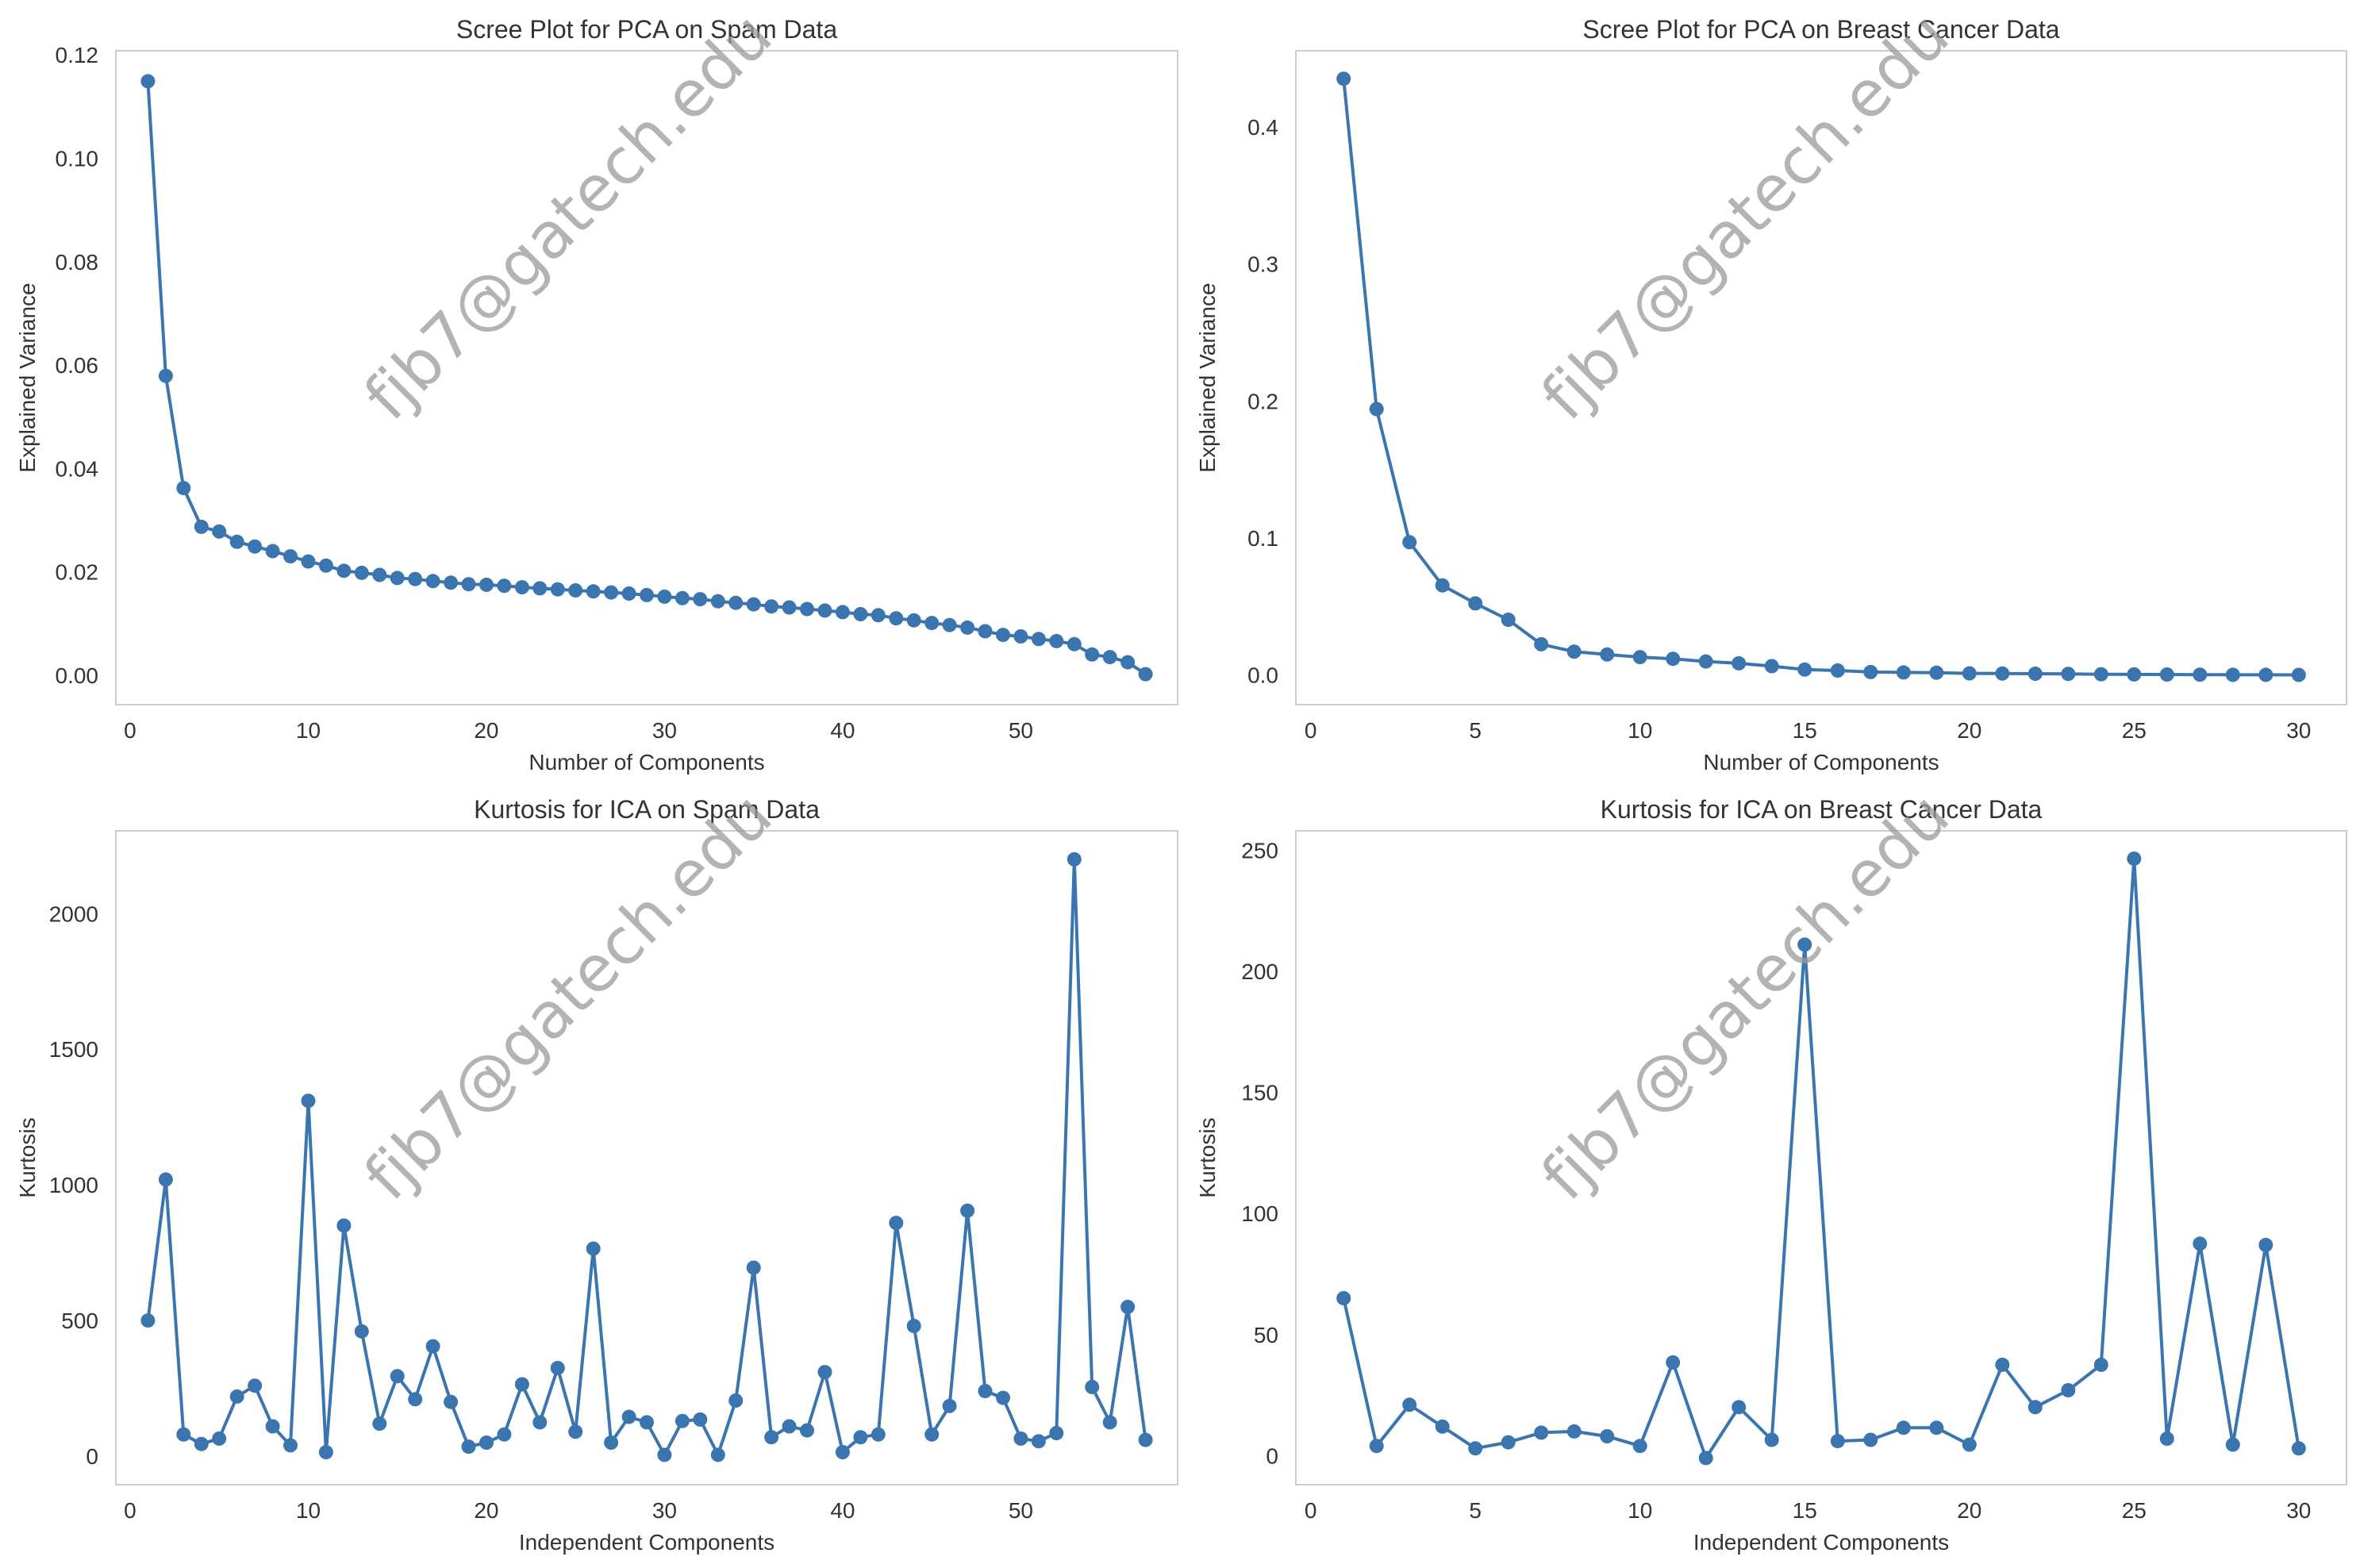 The width and height of the screenshot is (2360, 1568). Describe the element at coordinates (73, 1185) in the screenshot. I see `y-tick-label: 1000` at that location.